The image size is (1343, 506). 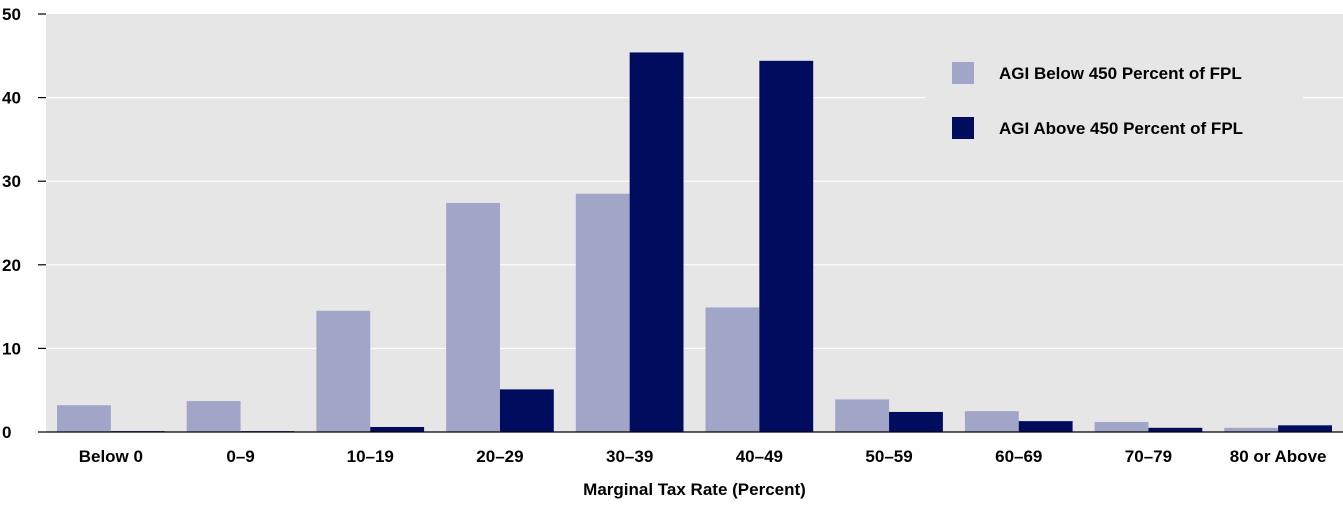 I want to click on x-axis-title: Marginal Tax Rate (Percent), so click(x=694, y=489).